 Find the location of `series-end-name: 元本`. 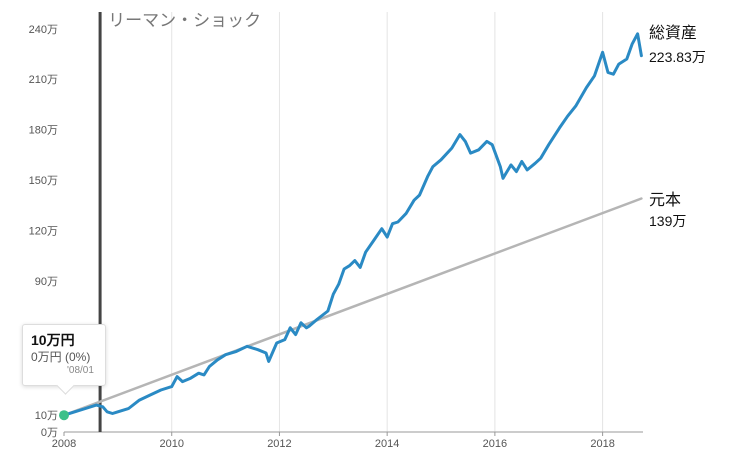

series-end-name: 元本 is located at coordinates (665, 200).